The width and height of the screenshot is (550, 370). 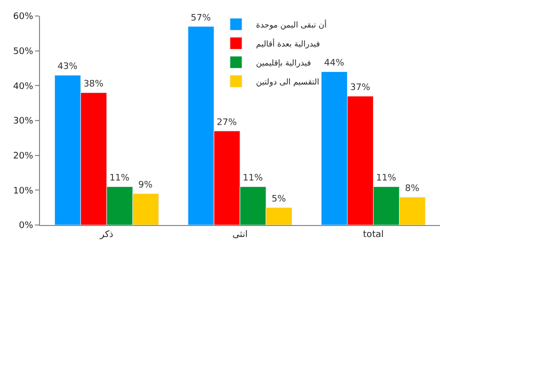 I want to click on data-label: 38%, so click(x=93, y=85).